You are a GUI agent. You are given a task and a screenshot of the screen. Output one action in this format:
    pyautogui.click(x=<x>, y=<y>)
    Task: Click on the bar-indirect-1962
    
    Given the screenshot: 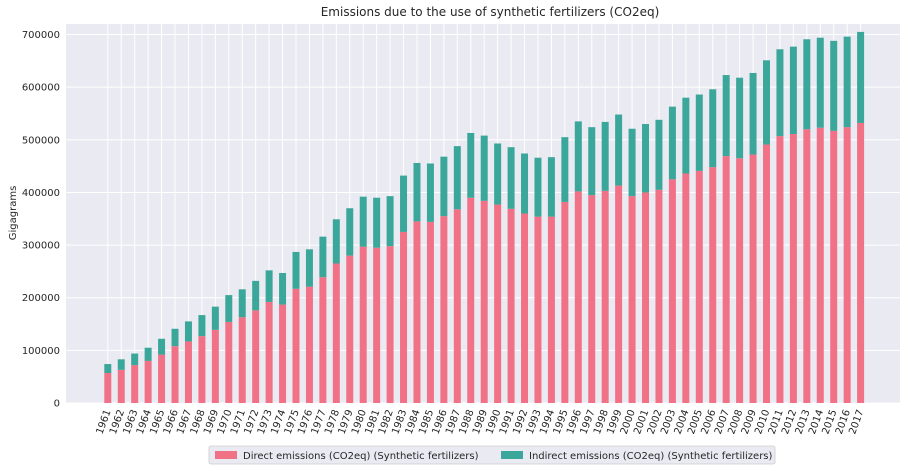 What is the action you would take?
    pyautogui.click(x=121, y=364)
    